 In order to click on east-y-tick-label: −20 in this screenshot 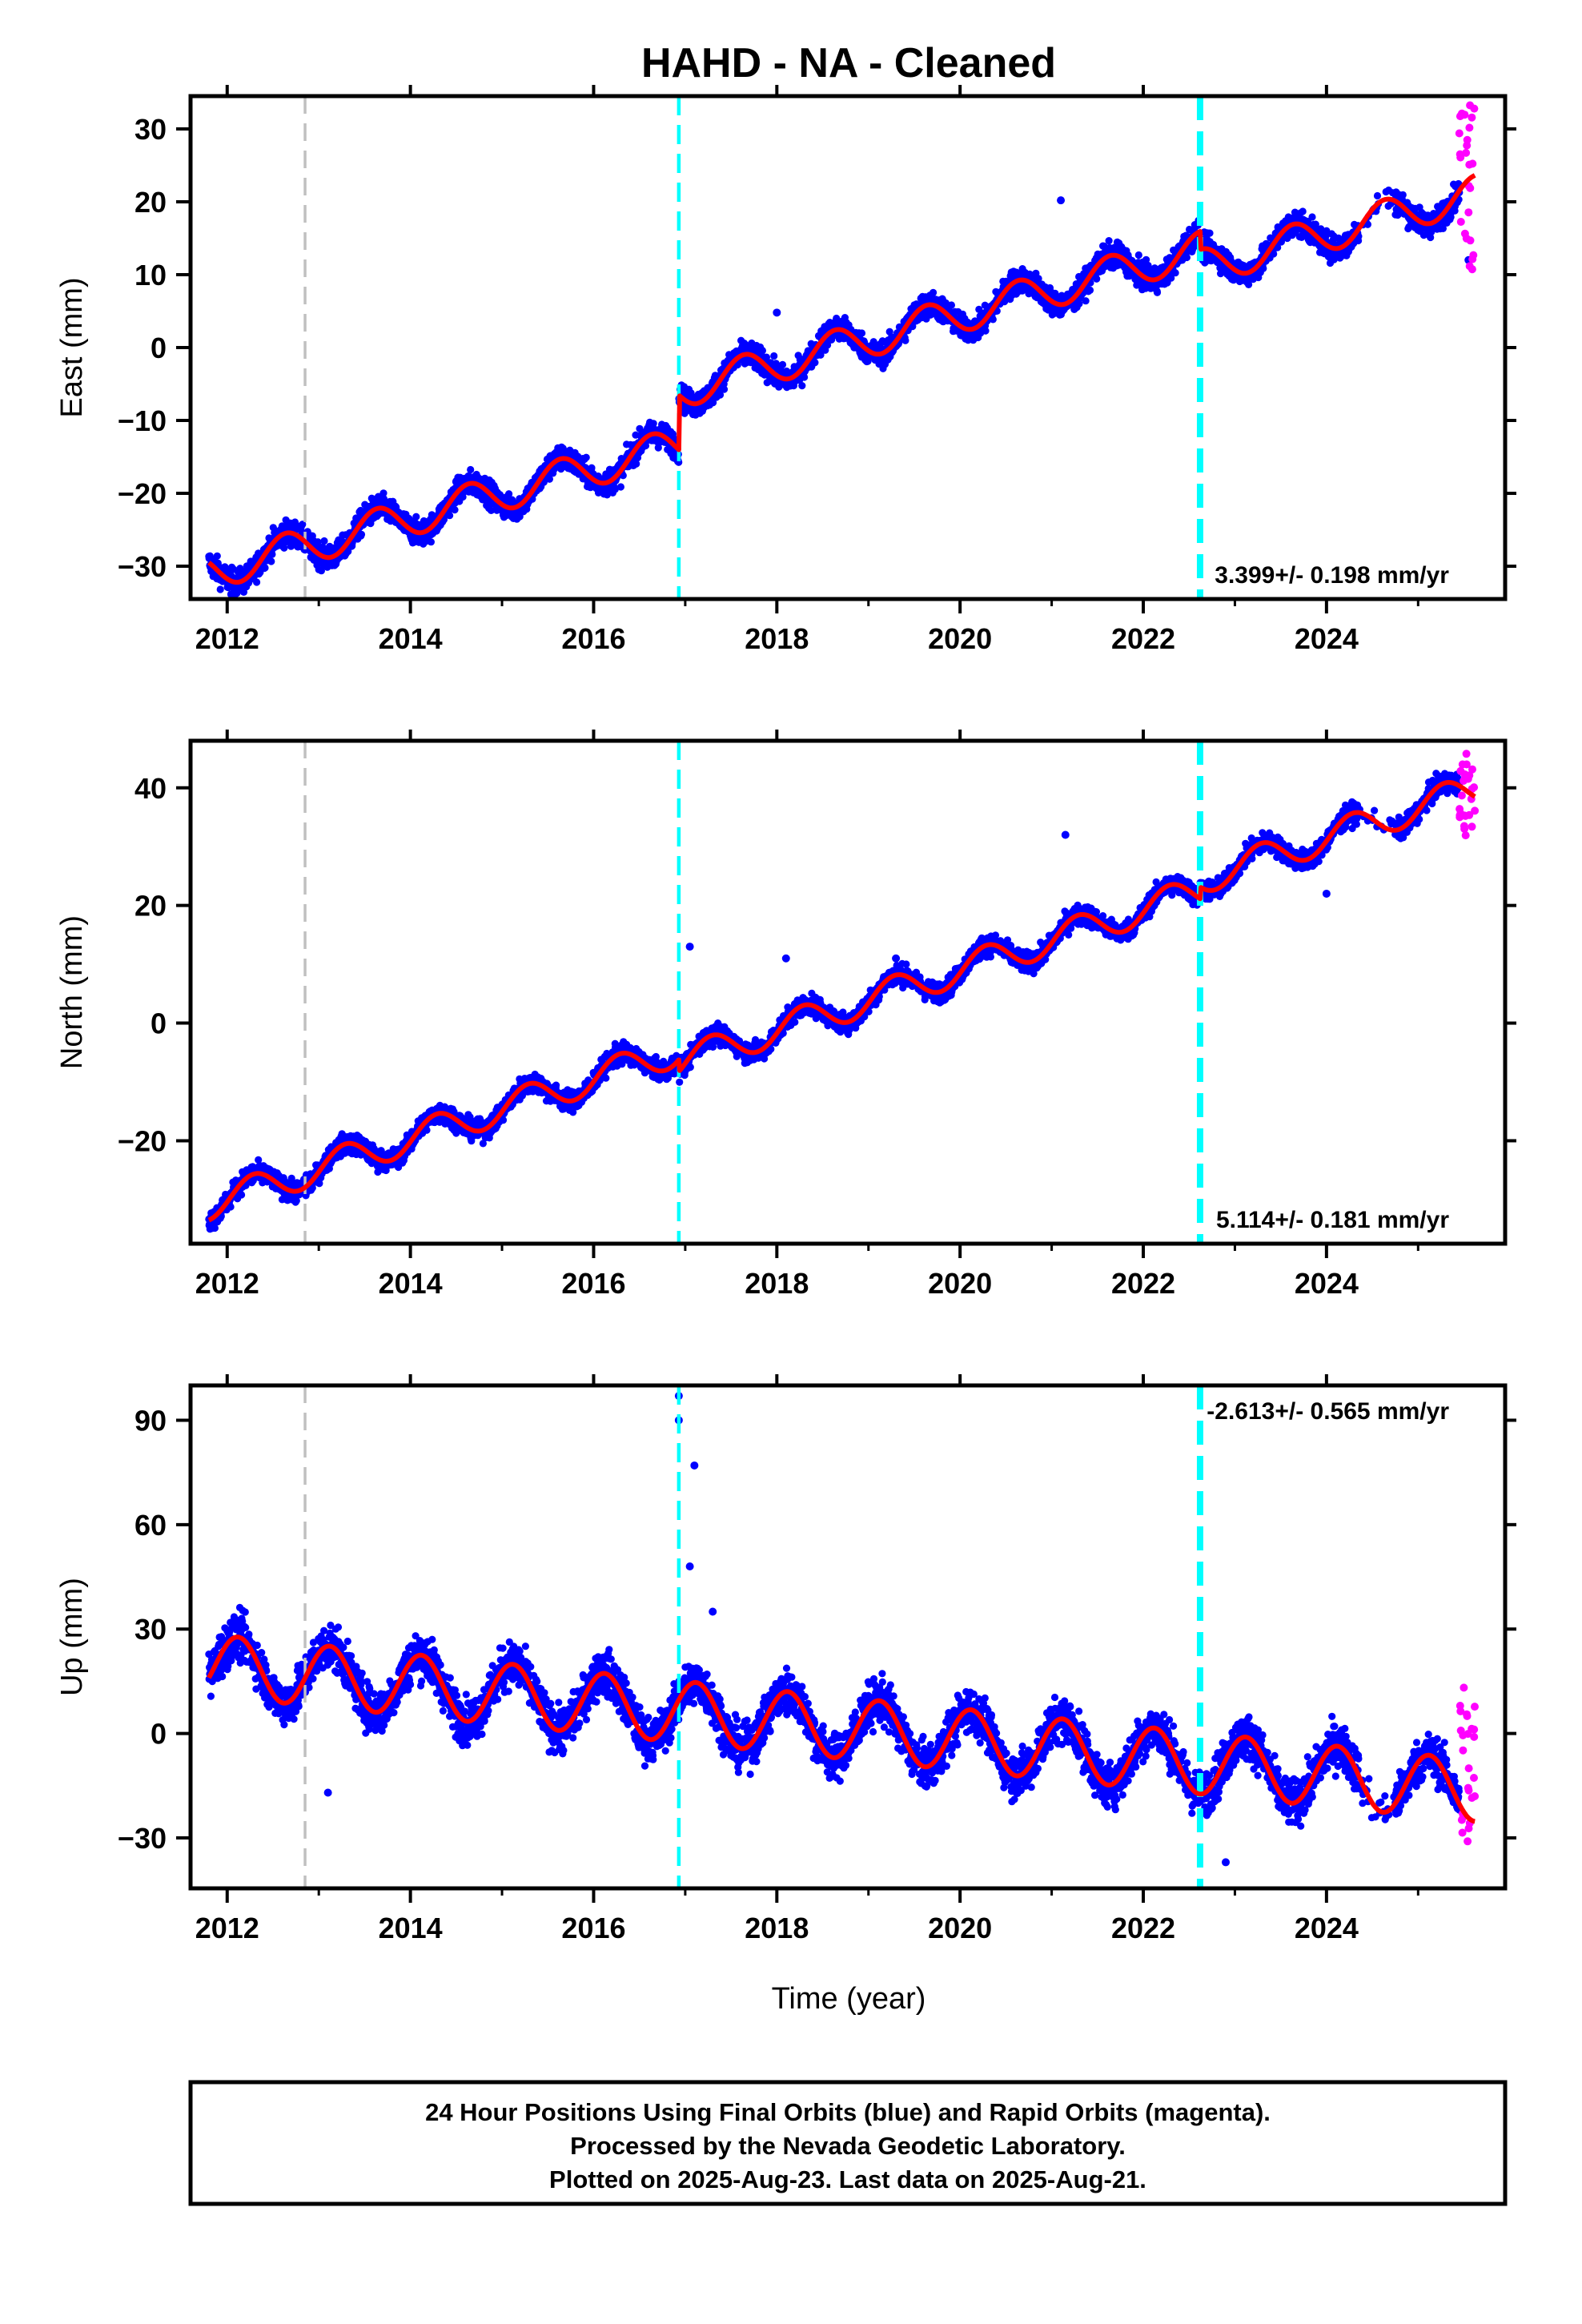, I will do `click(142, 493)`.